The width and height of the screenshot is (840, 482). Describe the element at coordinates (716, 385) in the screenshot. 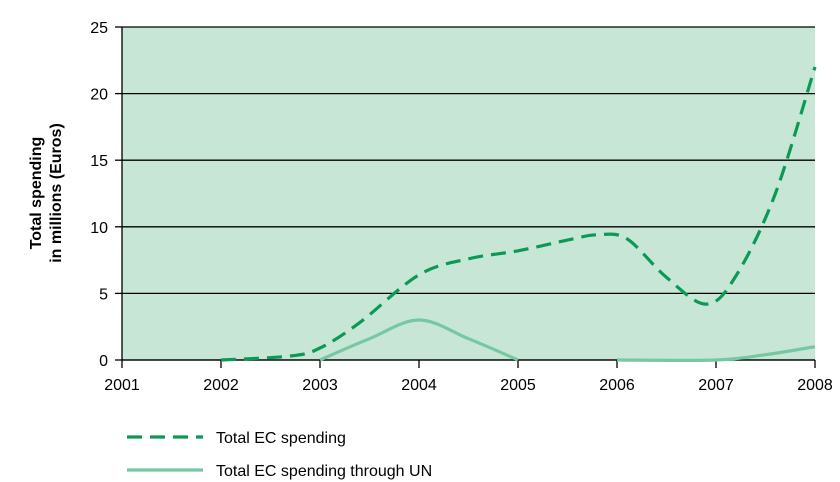

I see `x-tick-label: 2007` at that location.